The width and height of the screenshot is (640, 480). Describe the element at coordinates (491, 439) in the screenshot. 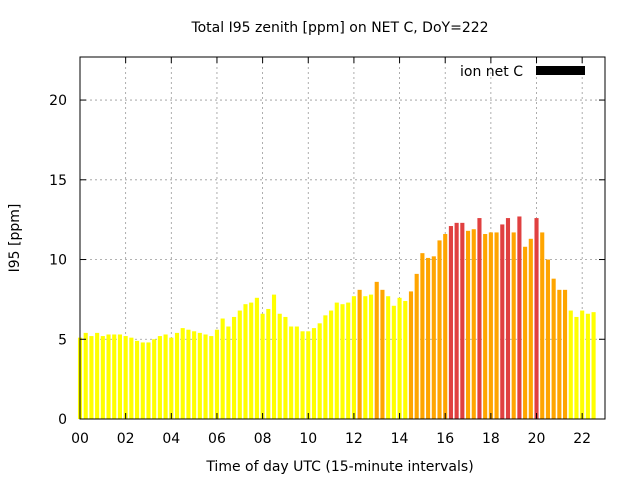

I see `x-tick-label: 18` at that location.